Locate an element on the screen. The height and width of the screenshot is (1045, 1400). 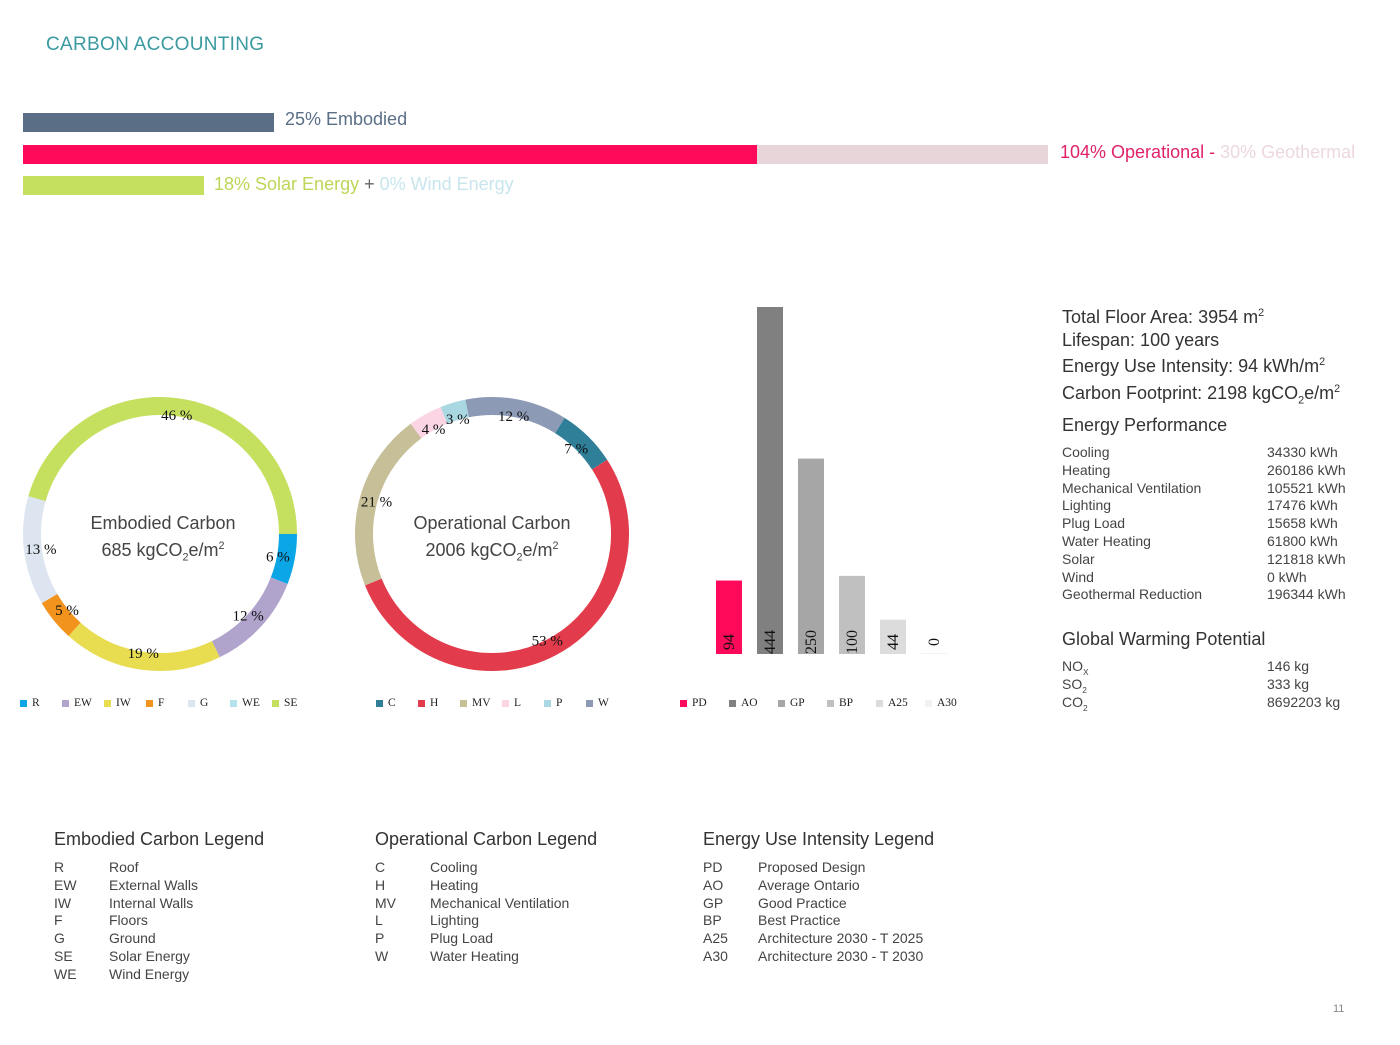
donut-slice-G is located at coordinates (40, 550).